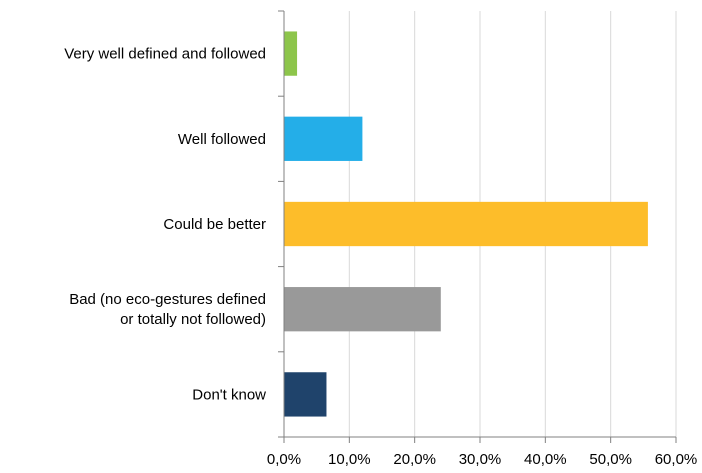 The width and height of the screenshot is (702, 473). I want to click on x-tick-label: 30,0%, so click(480, 459).